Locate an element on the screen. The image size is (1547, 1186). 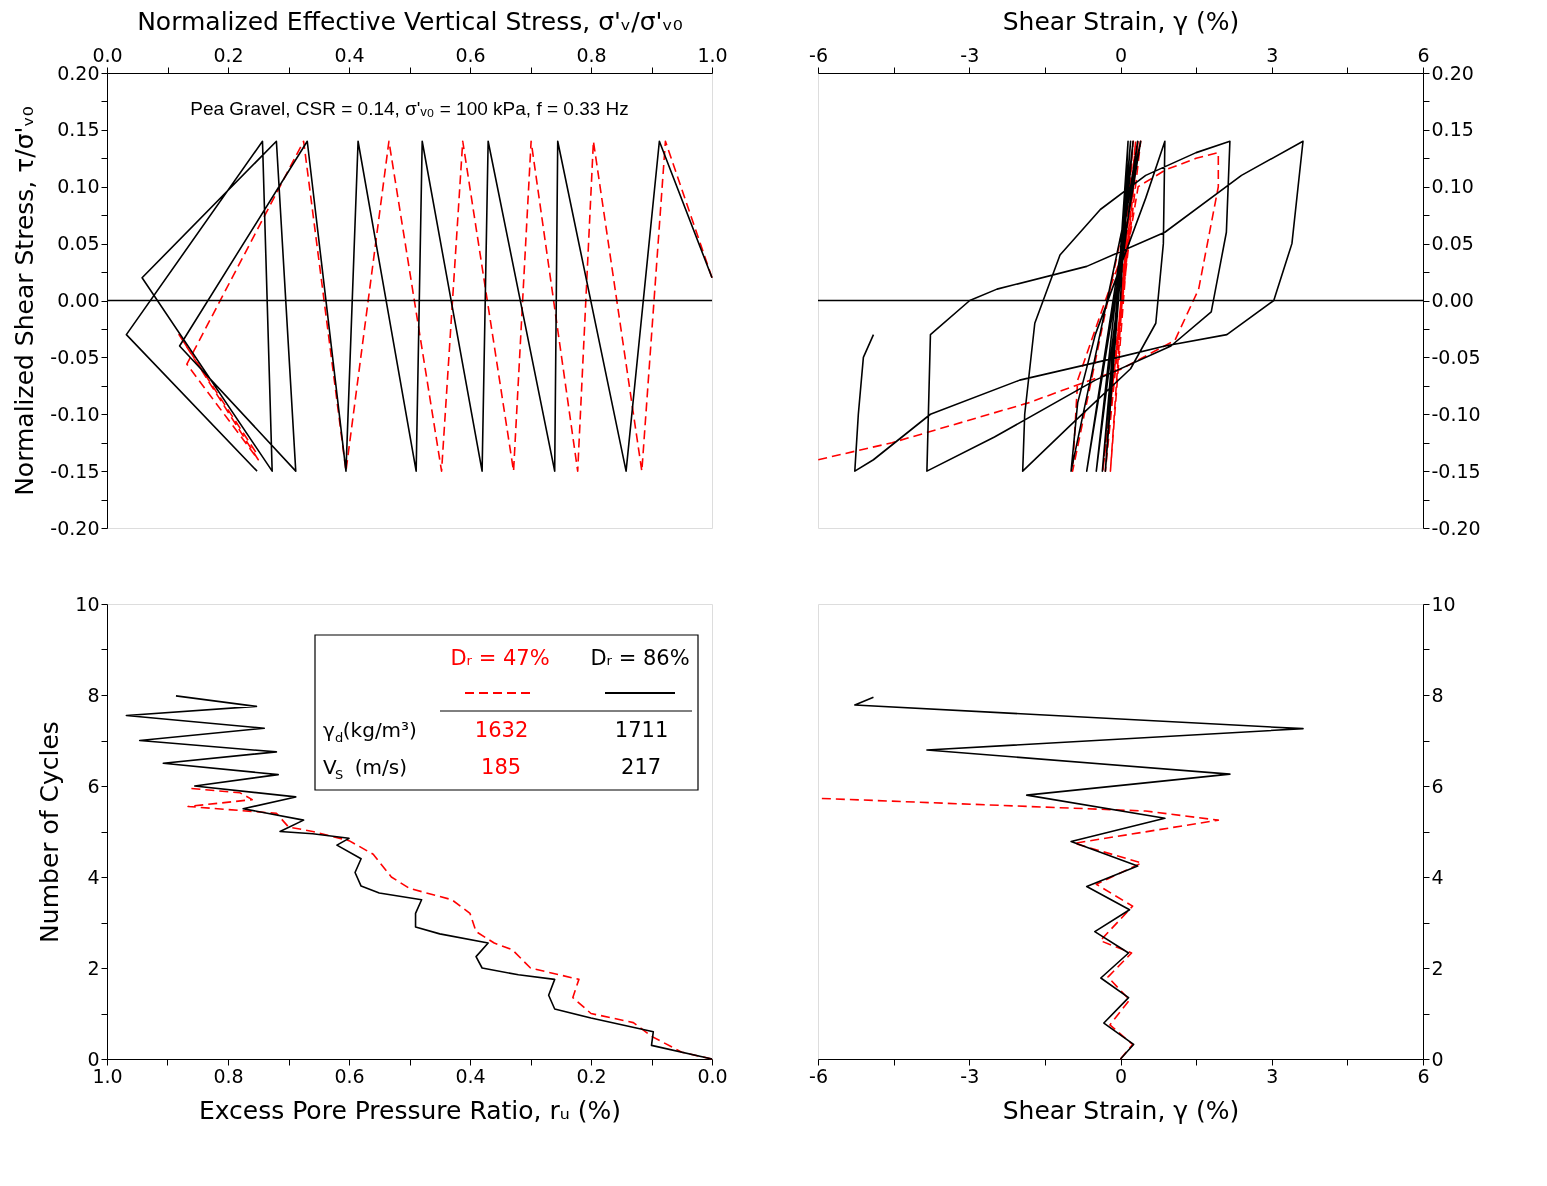
annotation: Pea Gravel, CSR = 0.14, σ'ᵥ₀ = 100 kPa, f = 0.33 Hz is located at coordinates (409, 108).